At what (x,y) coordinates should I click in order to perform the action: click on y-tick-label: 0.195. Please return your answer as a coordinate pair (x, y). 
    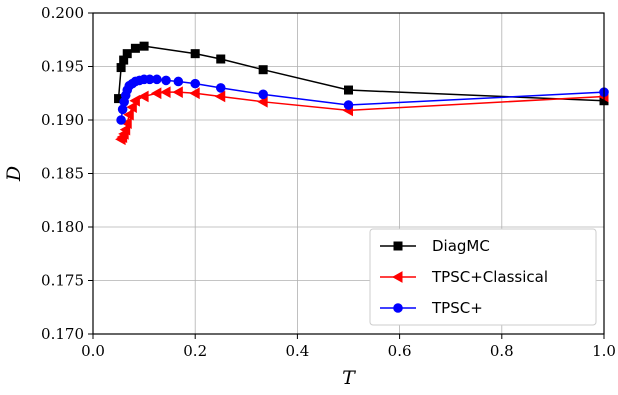
    Looking at the image, I should click on (62, 67).